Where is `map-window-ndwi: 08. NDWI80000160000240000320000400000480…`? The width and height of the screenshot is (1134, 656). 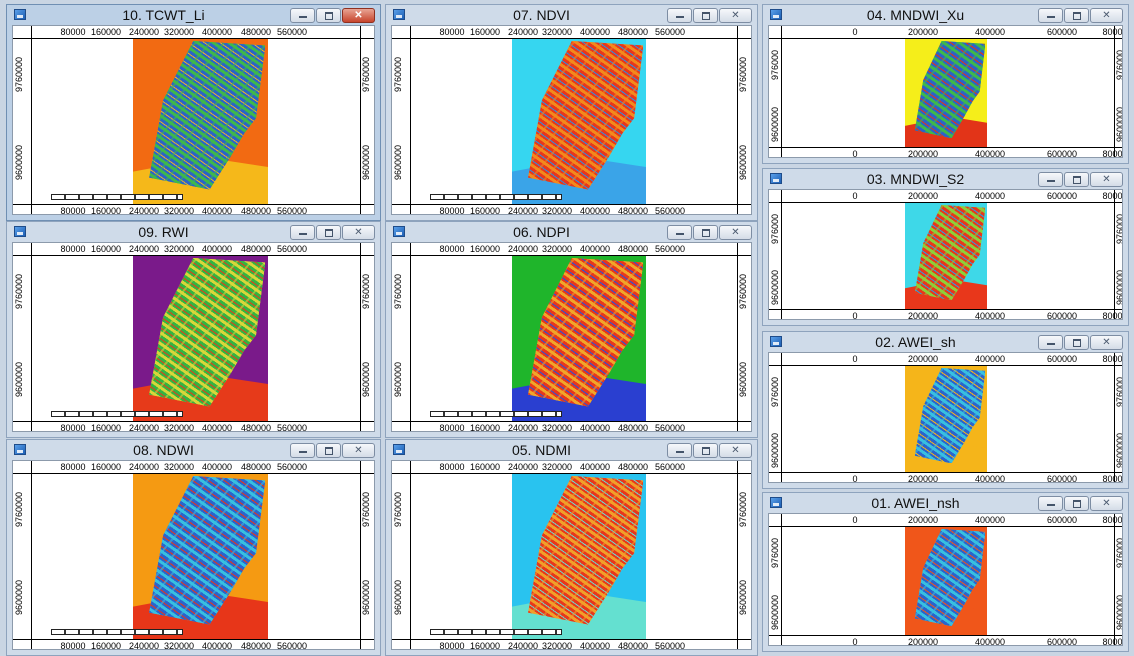 map-window-ndwi: 08. NDWI80000160000240000320000400000480… is located at coordinates (193, 547).